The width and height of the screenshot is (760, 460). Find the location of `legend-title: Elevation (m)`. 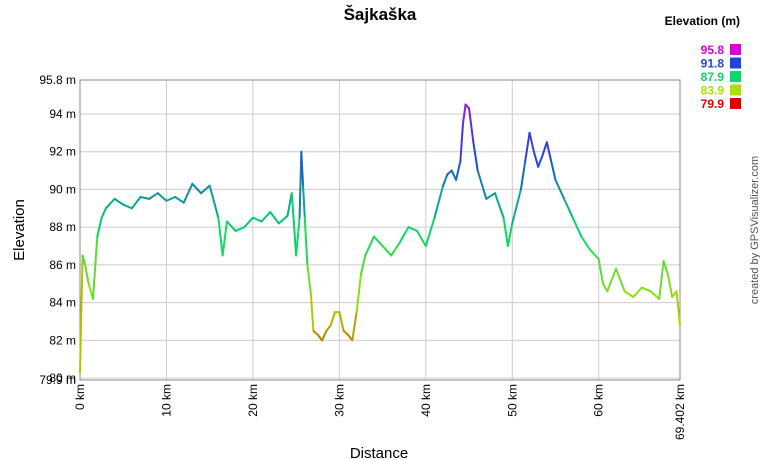

legend-title: Elevation (m) is located at coordinates (702, 21).